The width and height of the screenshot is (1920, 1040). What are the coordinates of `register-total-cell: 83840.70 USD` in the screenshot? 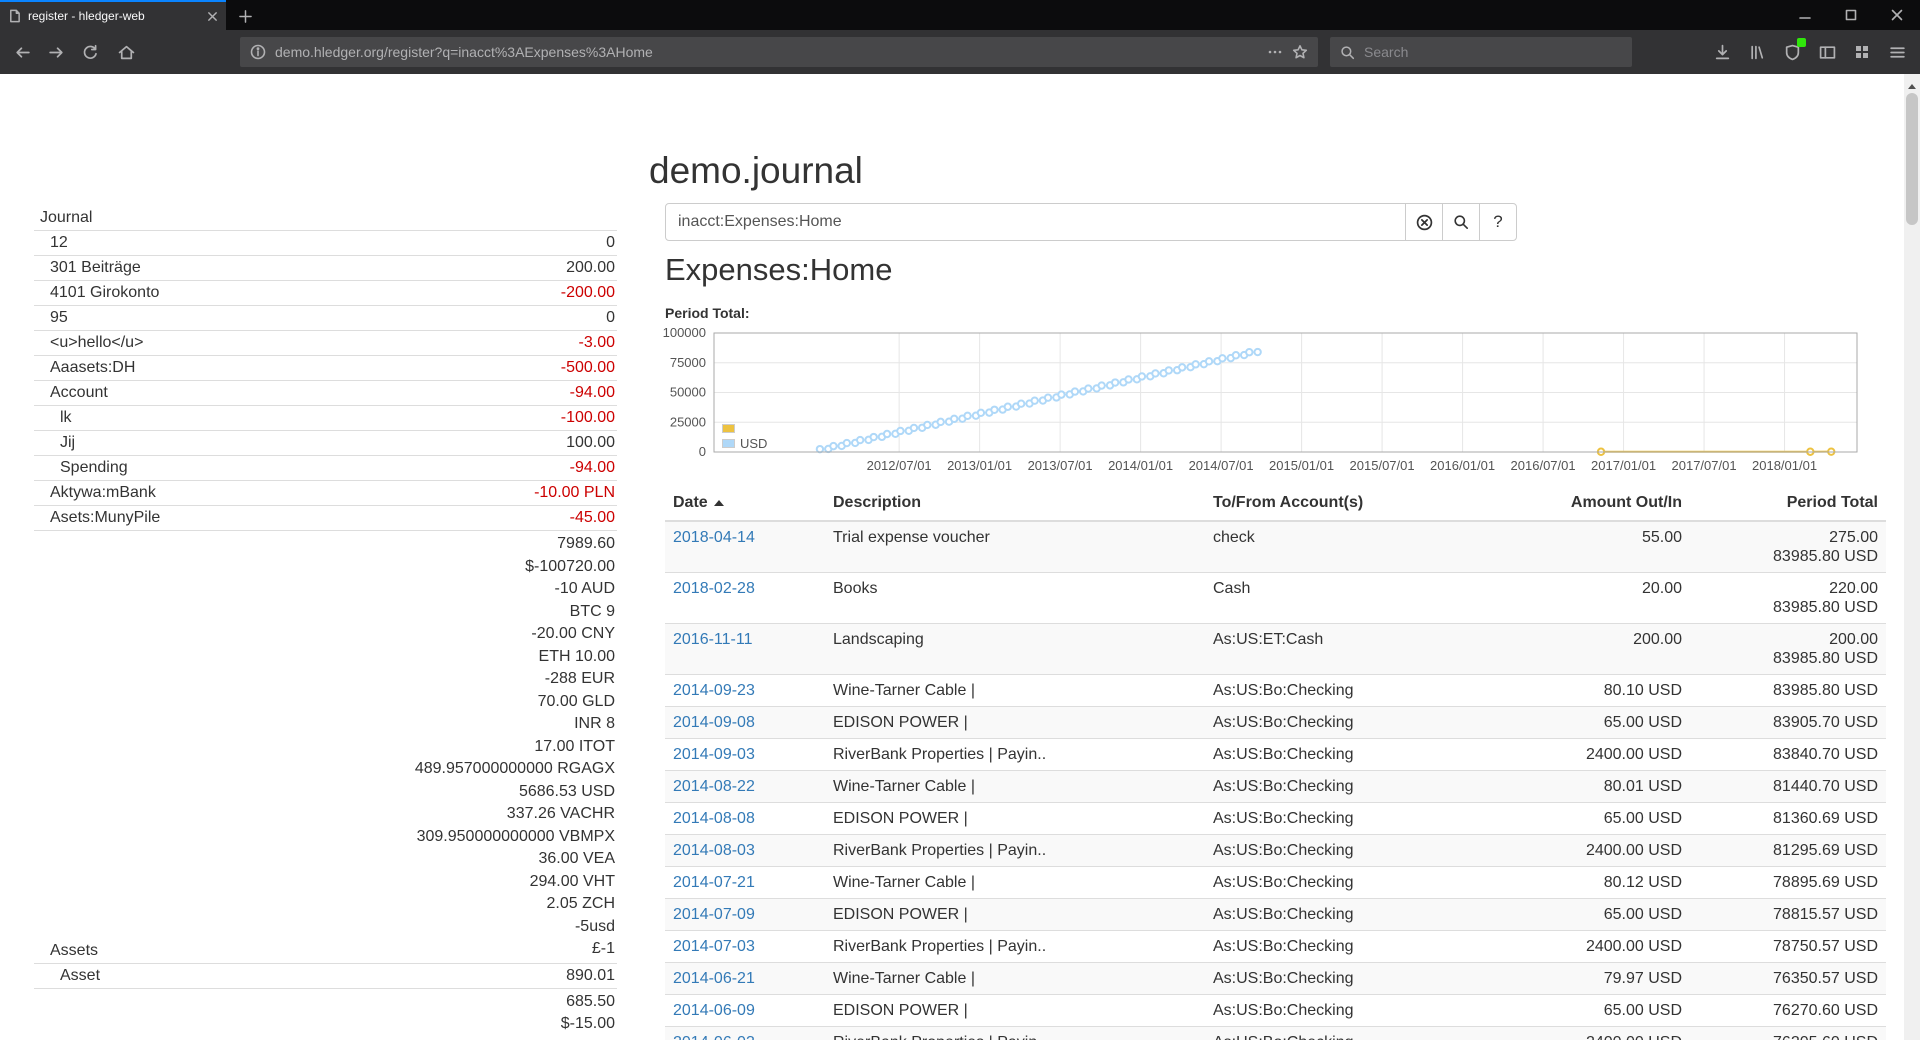 It's located at (1788, 754).